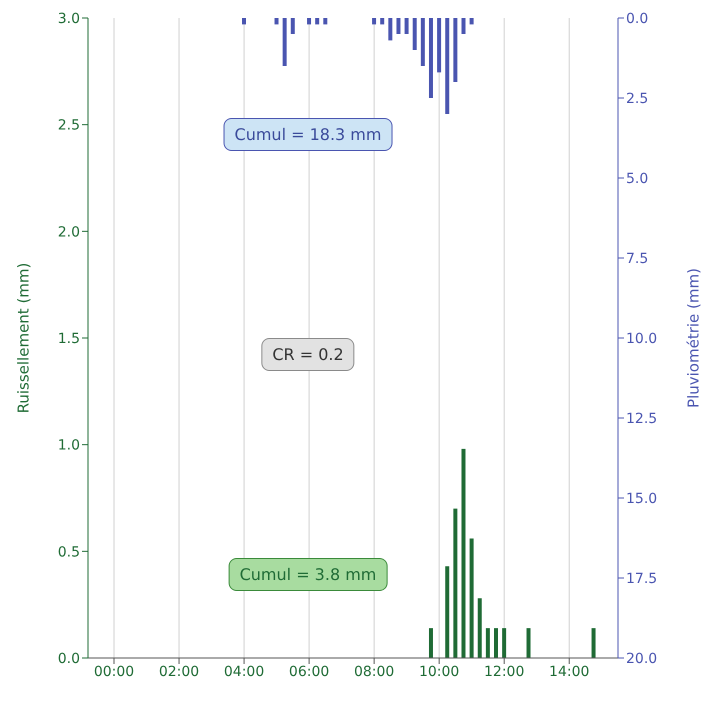 This screenshot has height=705, width=715. Describe the element at coordinates (642, 578) in the screenshot. I see `y2-tick-label: 17.5` at that location.